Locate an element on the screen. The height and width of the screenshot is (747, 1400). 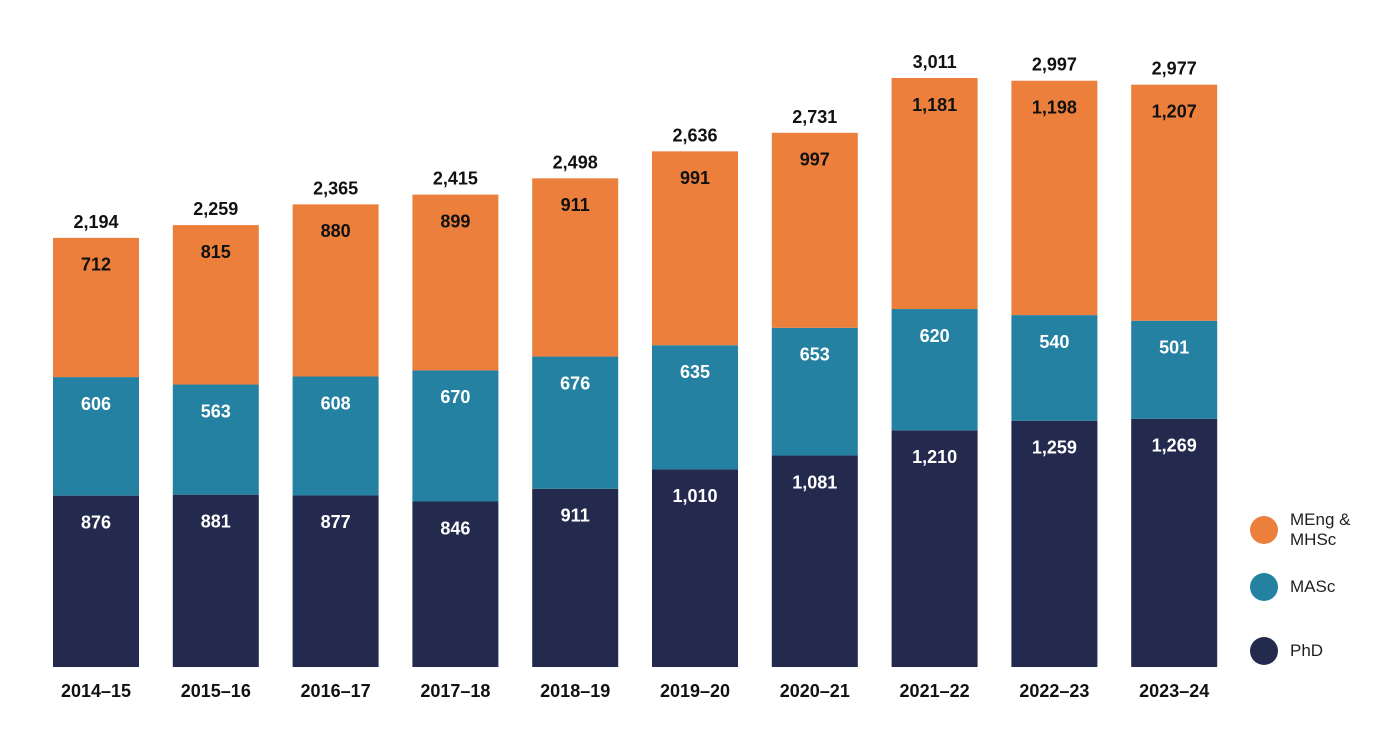
total-label-4: 2,498 is located at coordinates (575, 162).